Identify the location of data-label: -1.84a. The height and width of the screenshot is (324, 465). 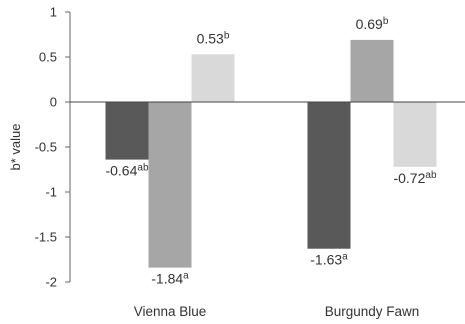
(170, 279).